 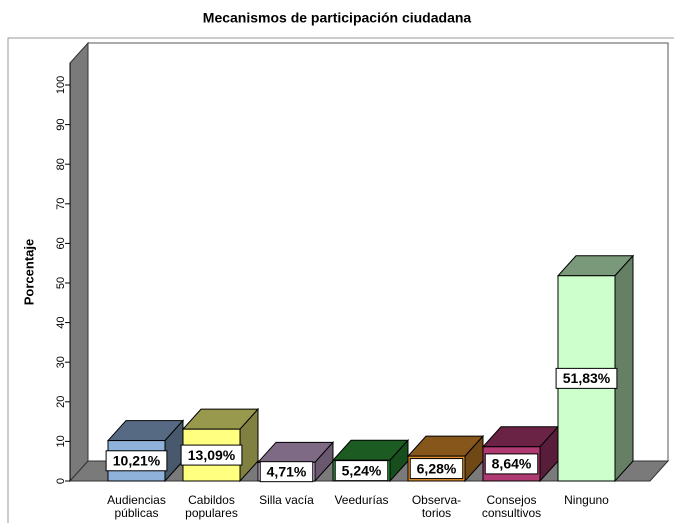 I want to click on x-tick-label: consultivos, so click(x=511, y=513).